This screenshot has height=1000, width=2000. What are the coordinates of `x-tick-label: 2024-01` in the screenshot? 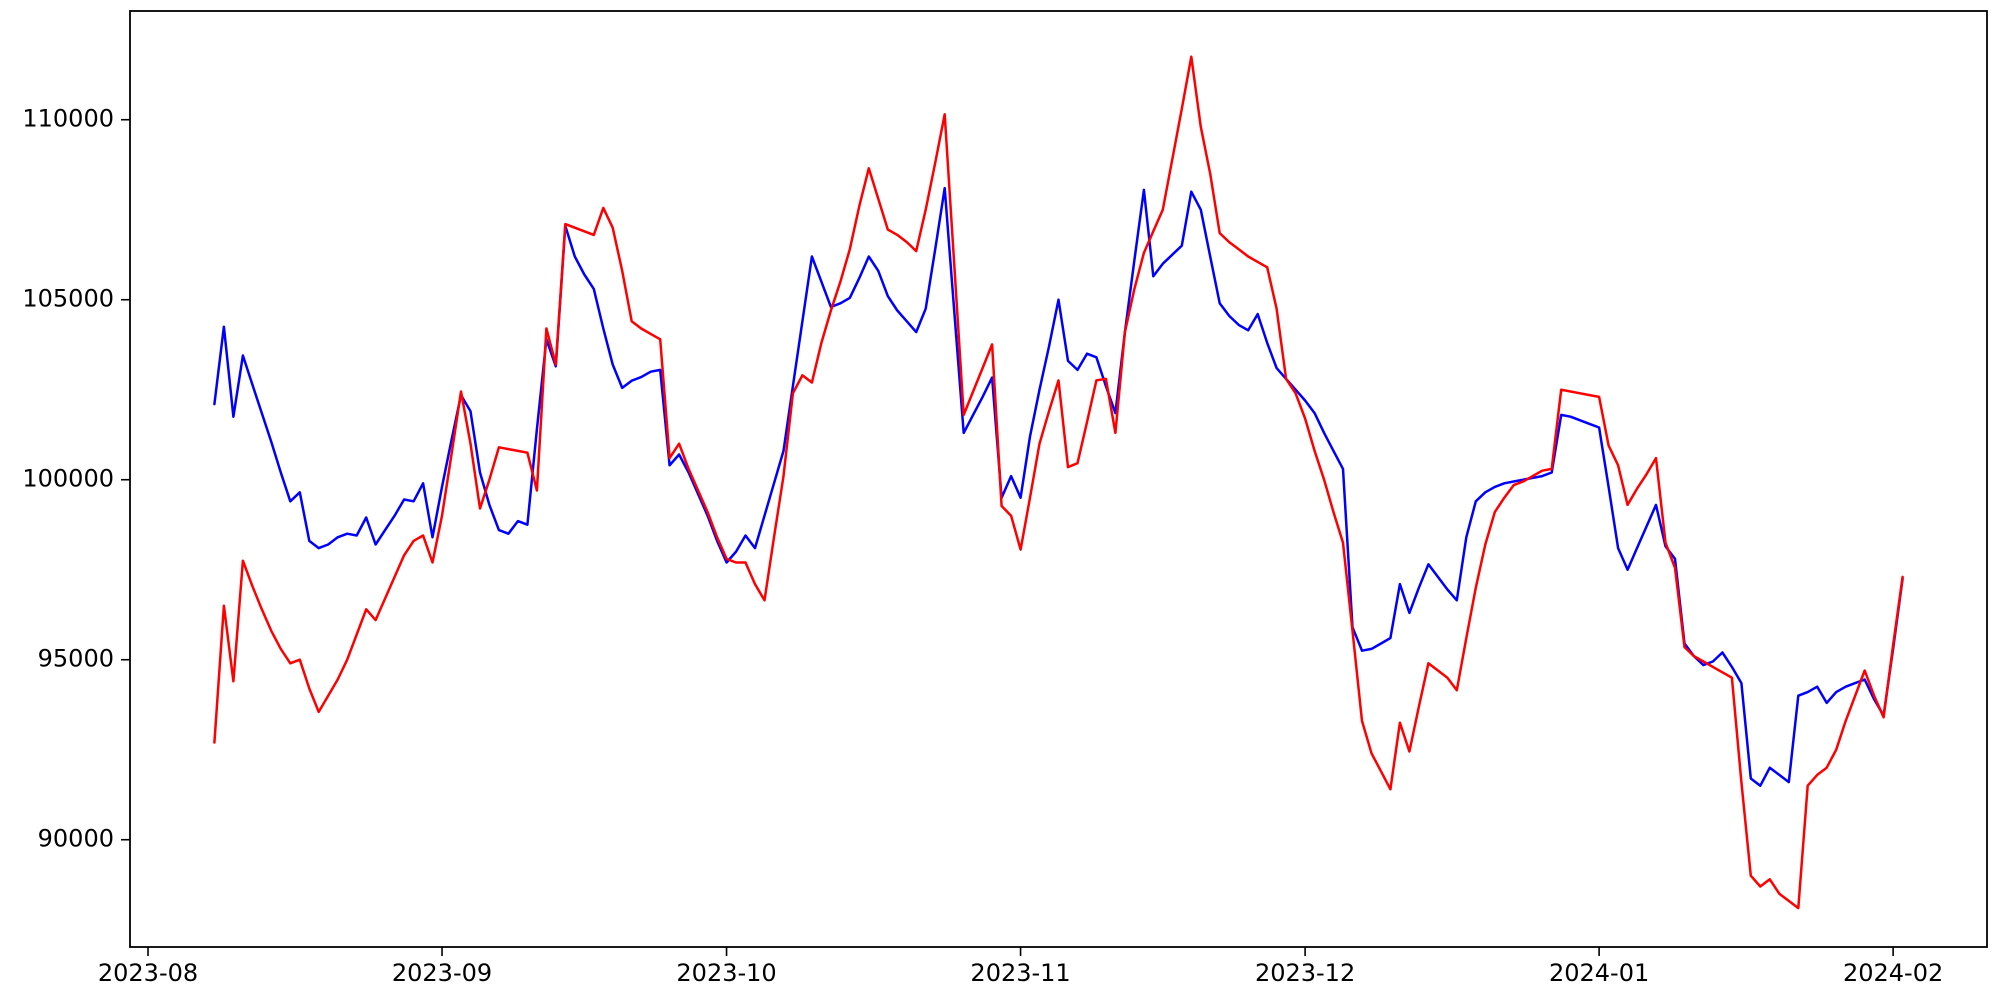 It's located at (1599, 973).